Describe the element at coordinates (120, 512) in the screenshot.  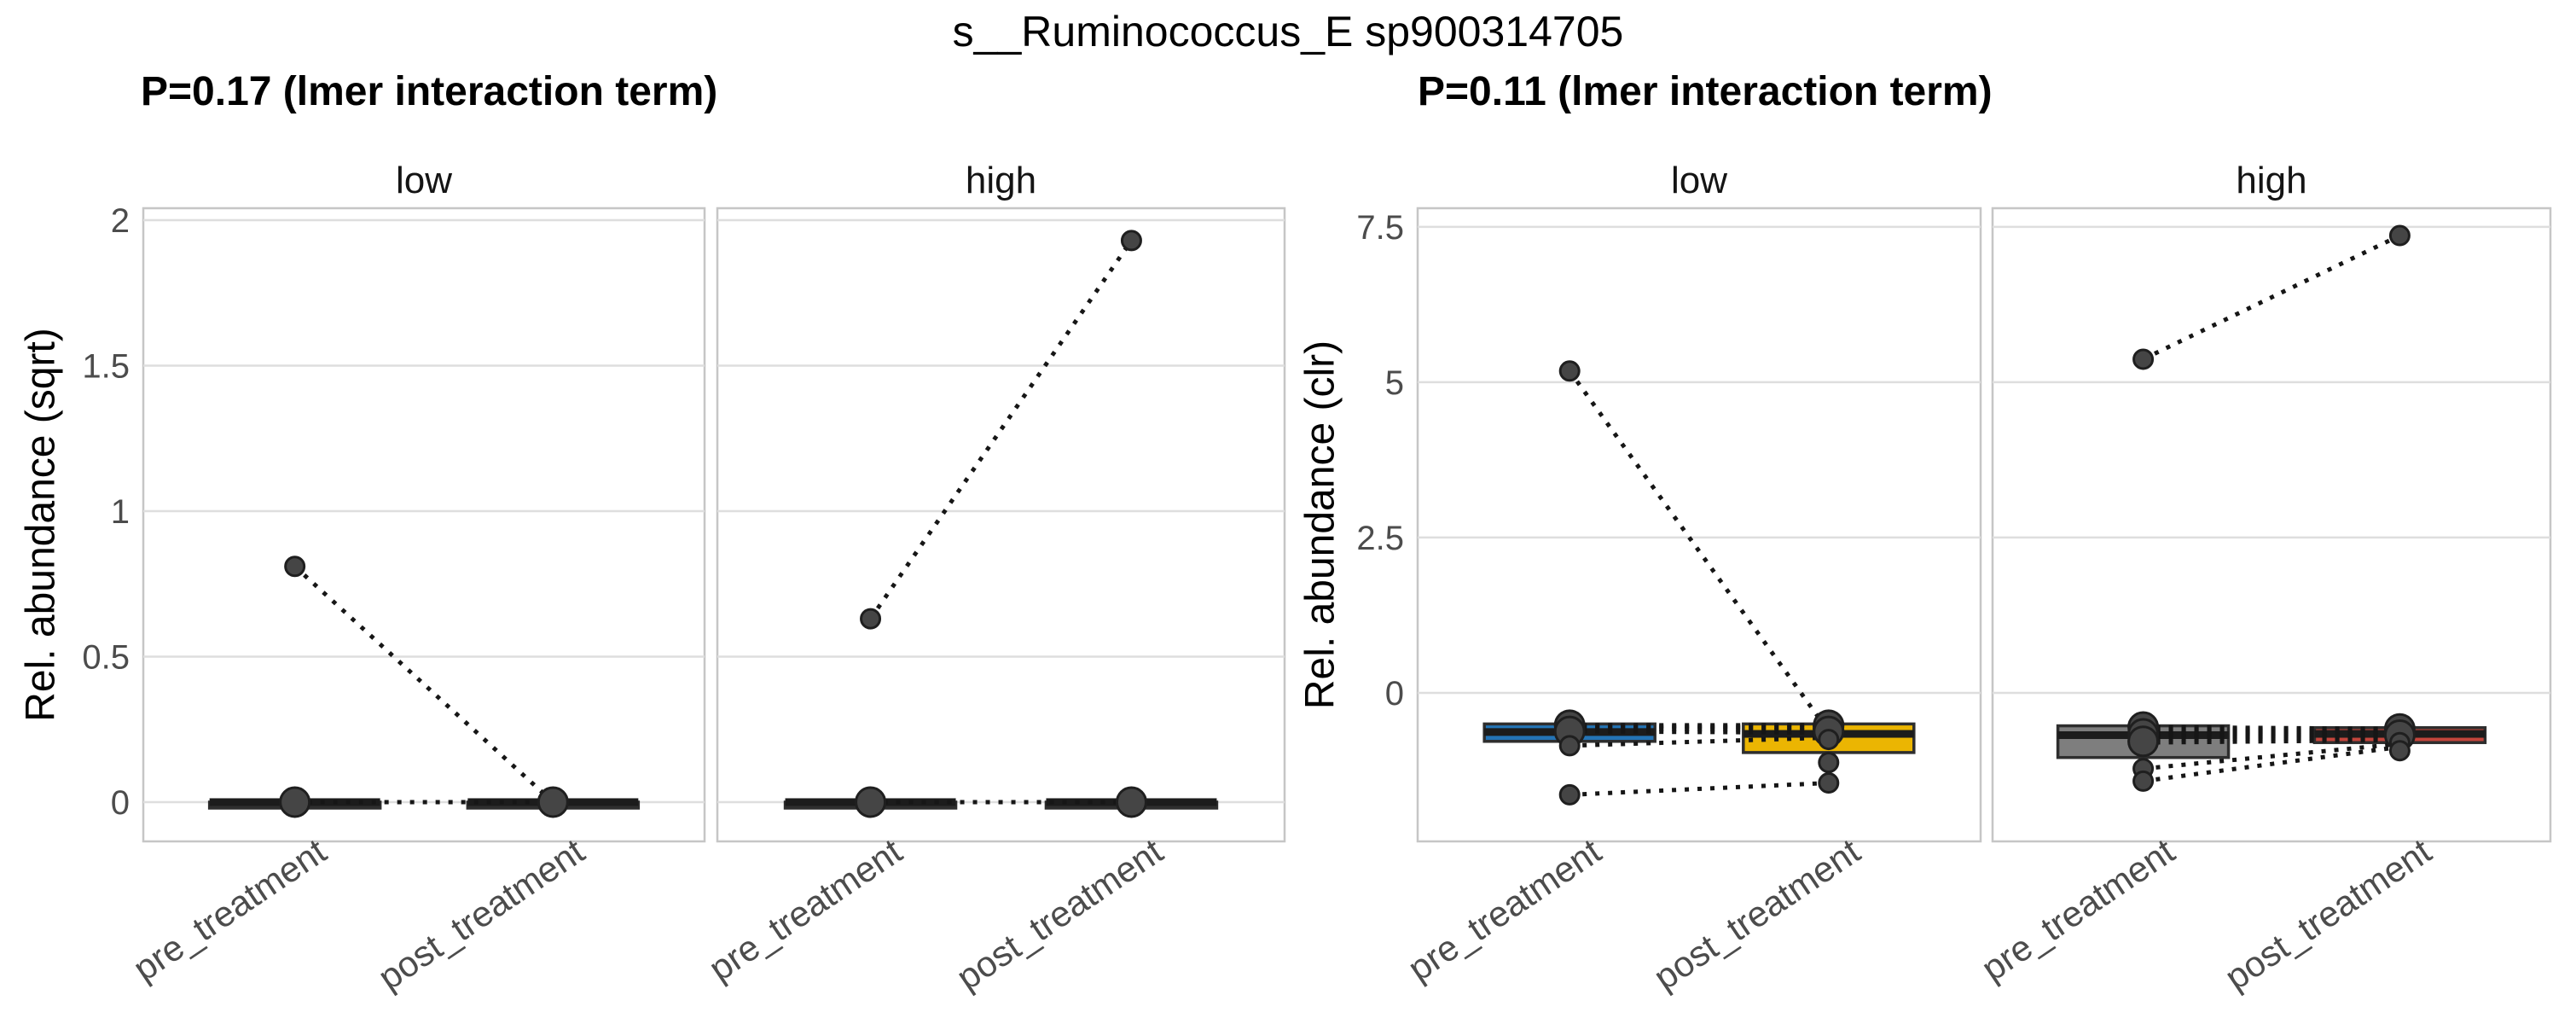
I see `y-tick-label: 1` at that location.